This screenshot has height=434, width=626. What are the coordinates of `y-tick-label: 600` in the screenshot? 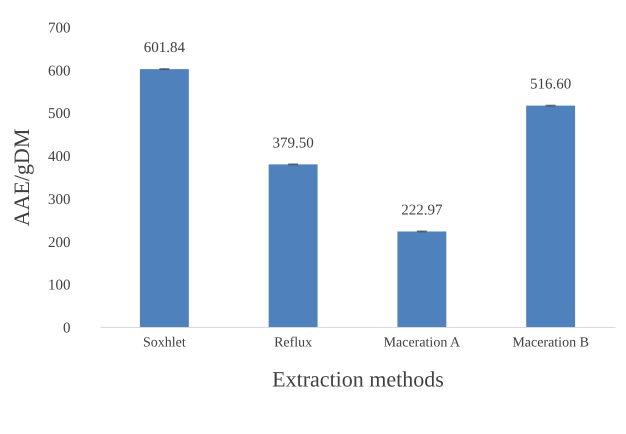 It's located at (59, 71).